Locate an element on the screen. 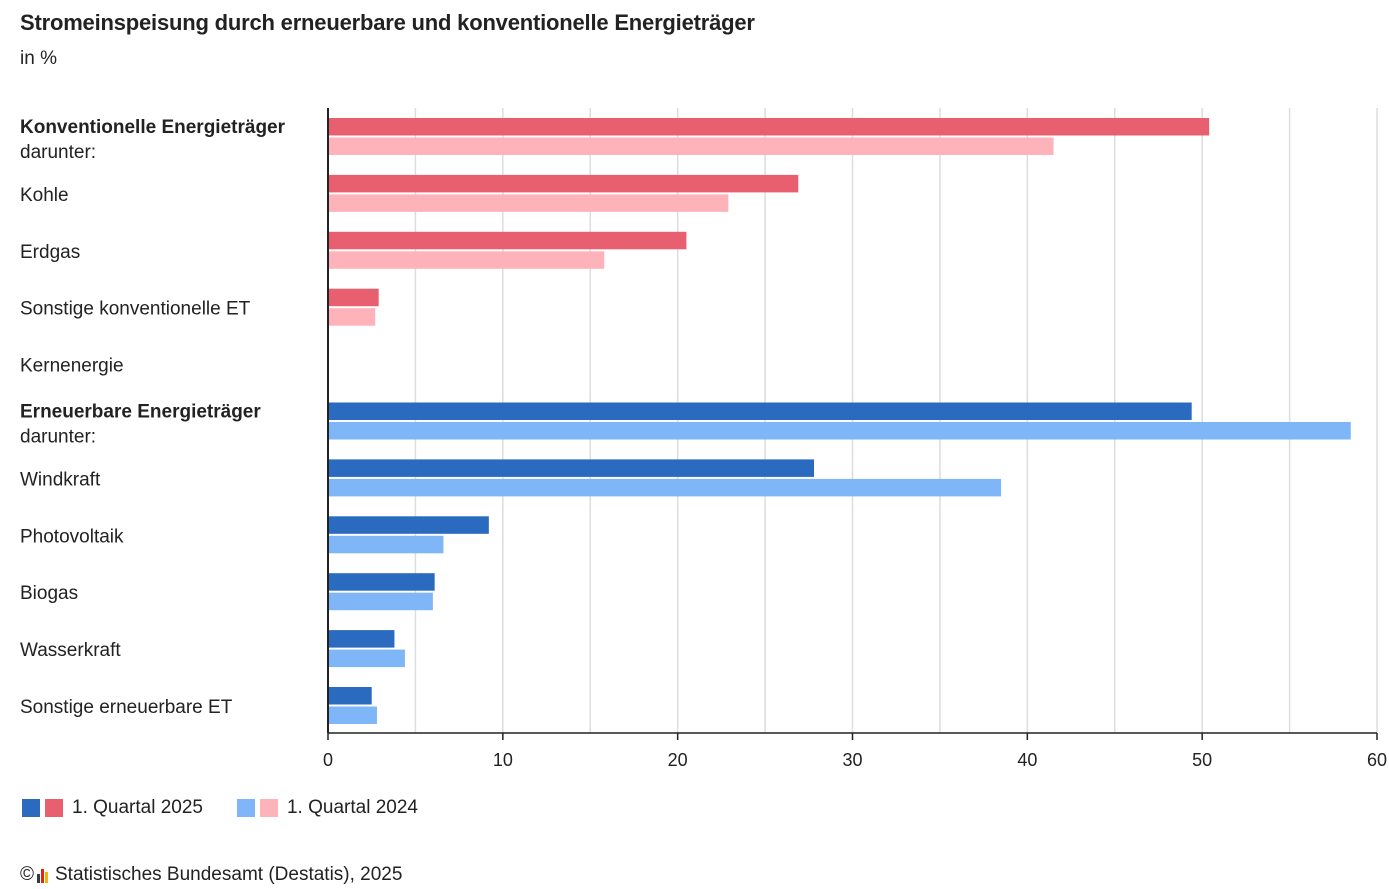  x-tick-label: 10 is located at coordinates (503, 760).